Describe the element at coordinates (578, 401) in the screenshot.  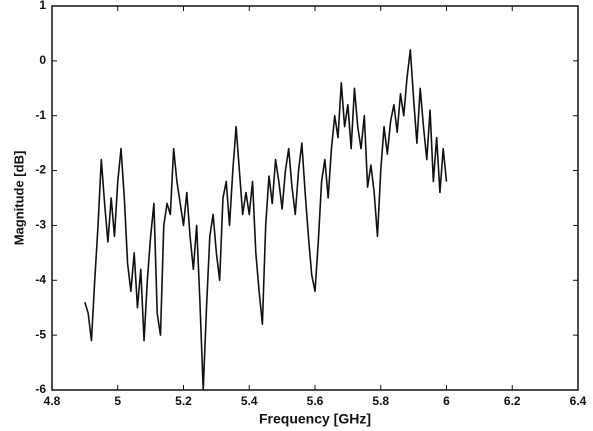
I see `x-tick-label: 6.4` at that location.